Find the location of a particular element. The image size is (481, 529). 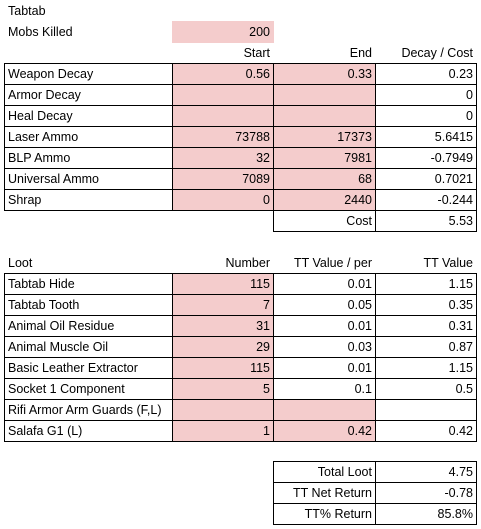

value-cell: 7 is located at coordinates (223, 305).